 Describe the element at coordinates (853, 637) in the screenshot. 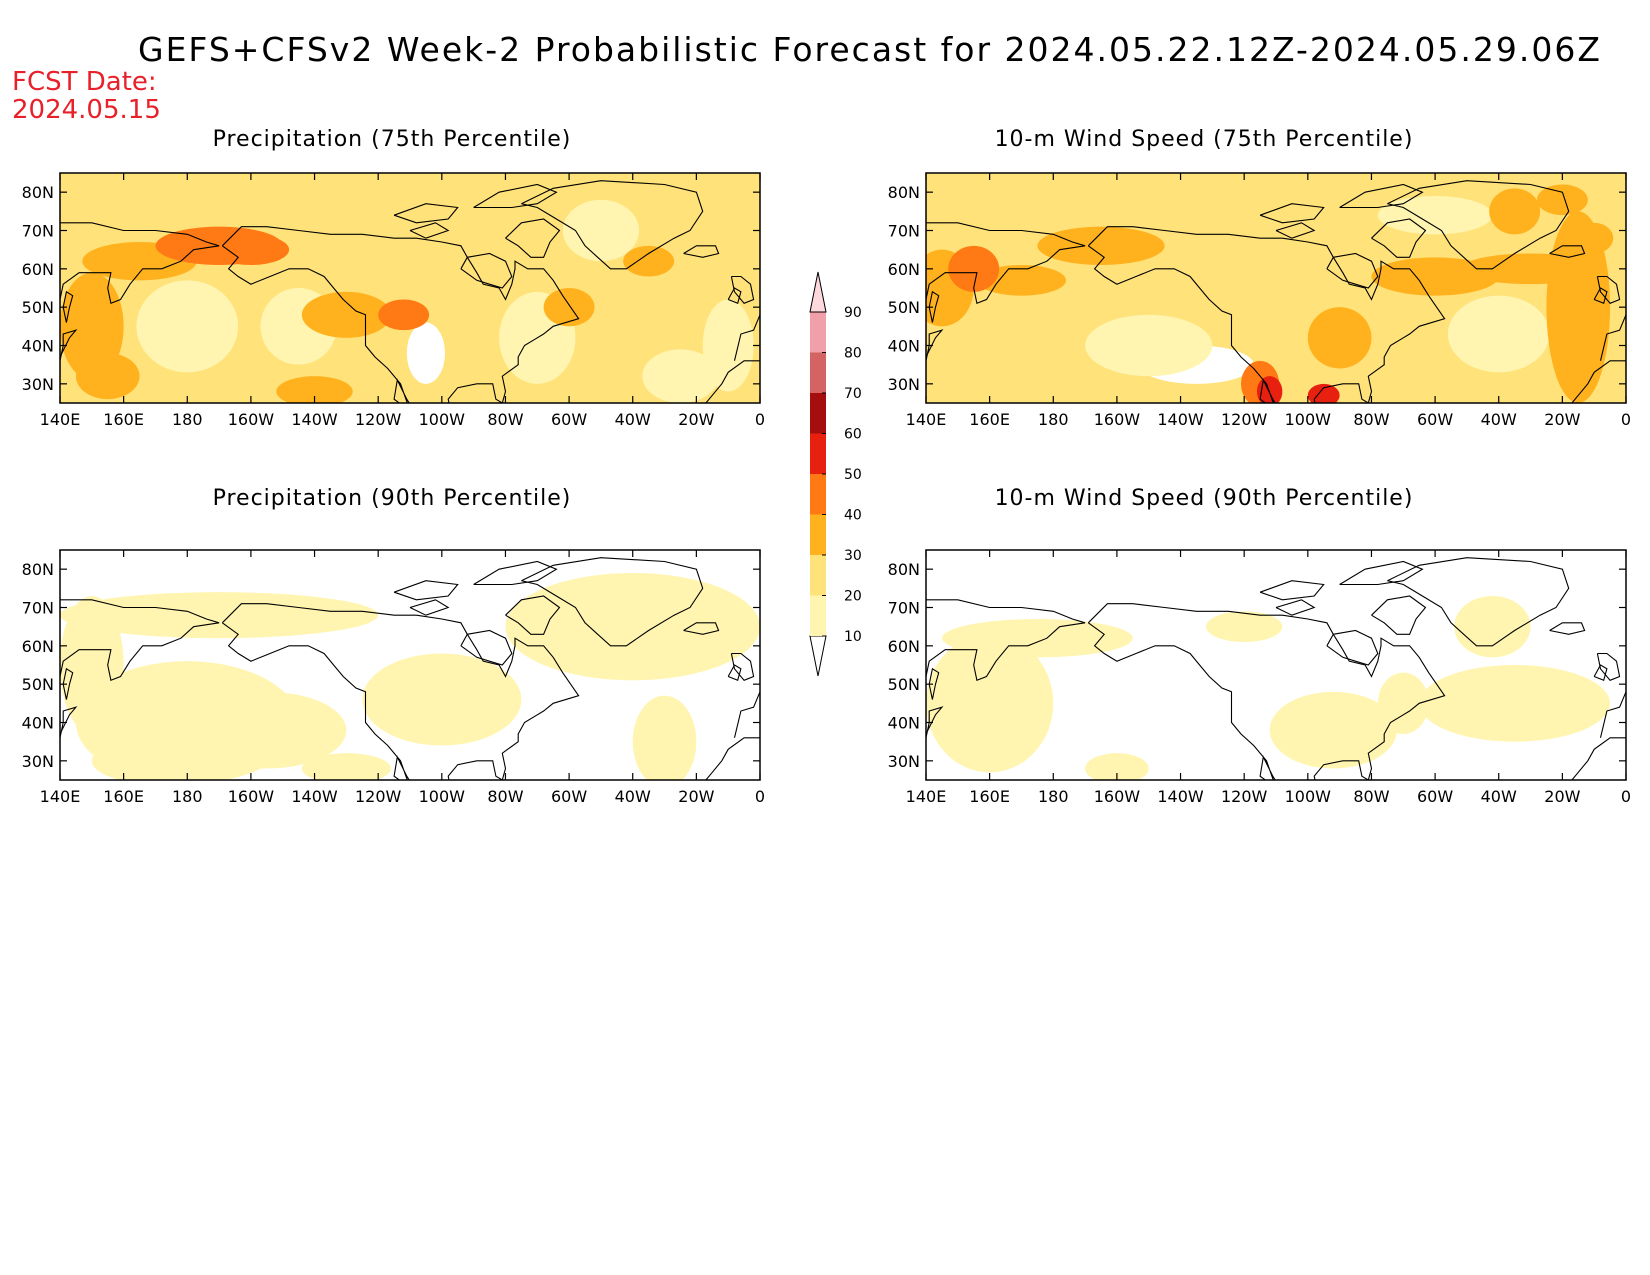

I see `colorbar-label: 10` at that location.